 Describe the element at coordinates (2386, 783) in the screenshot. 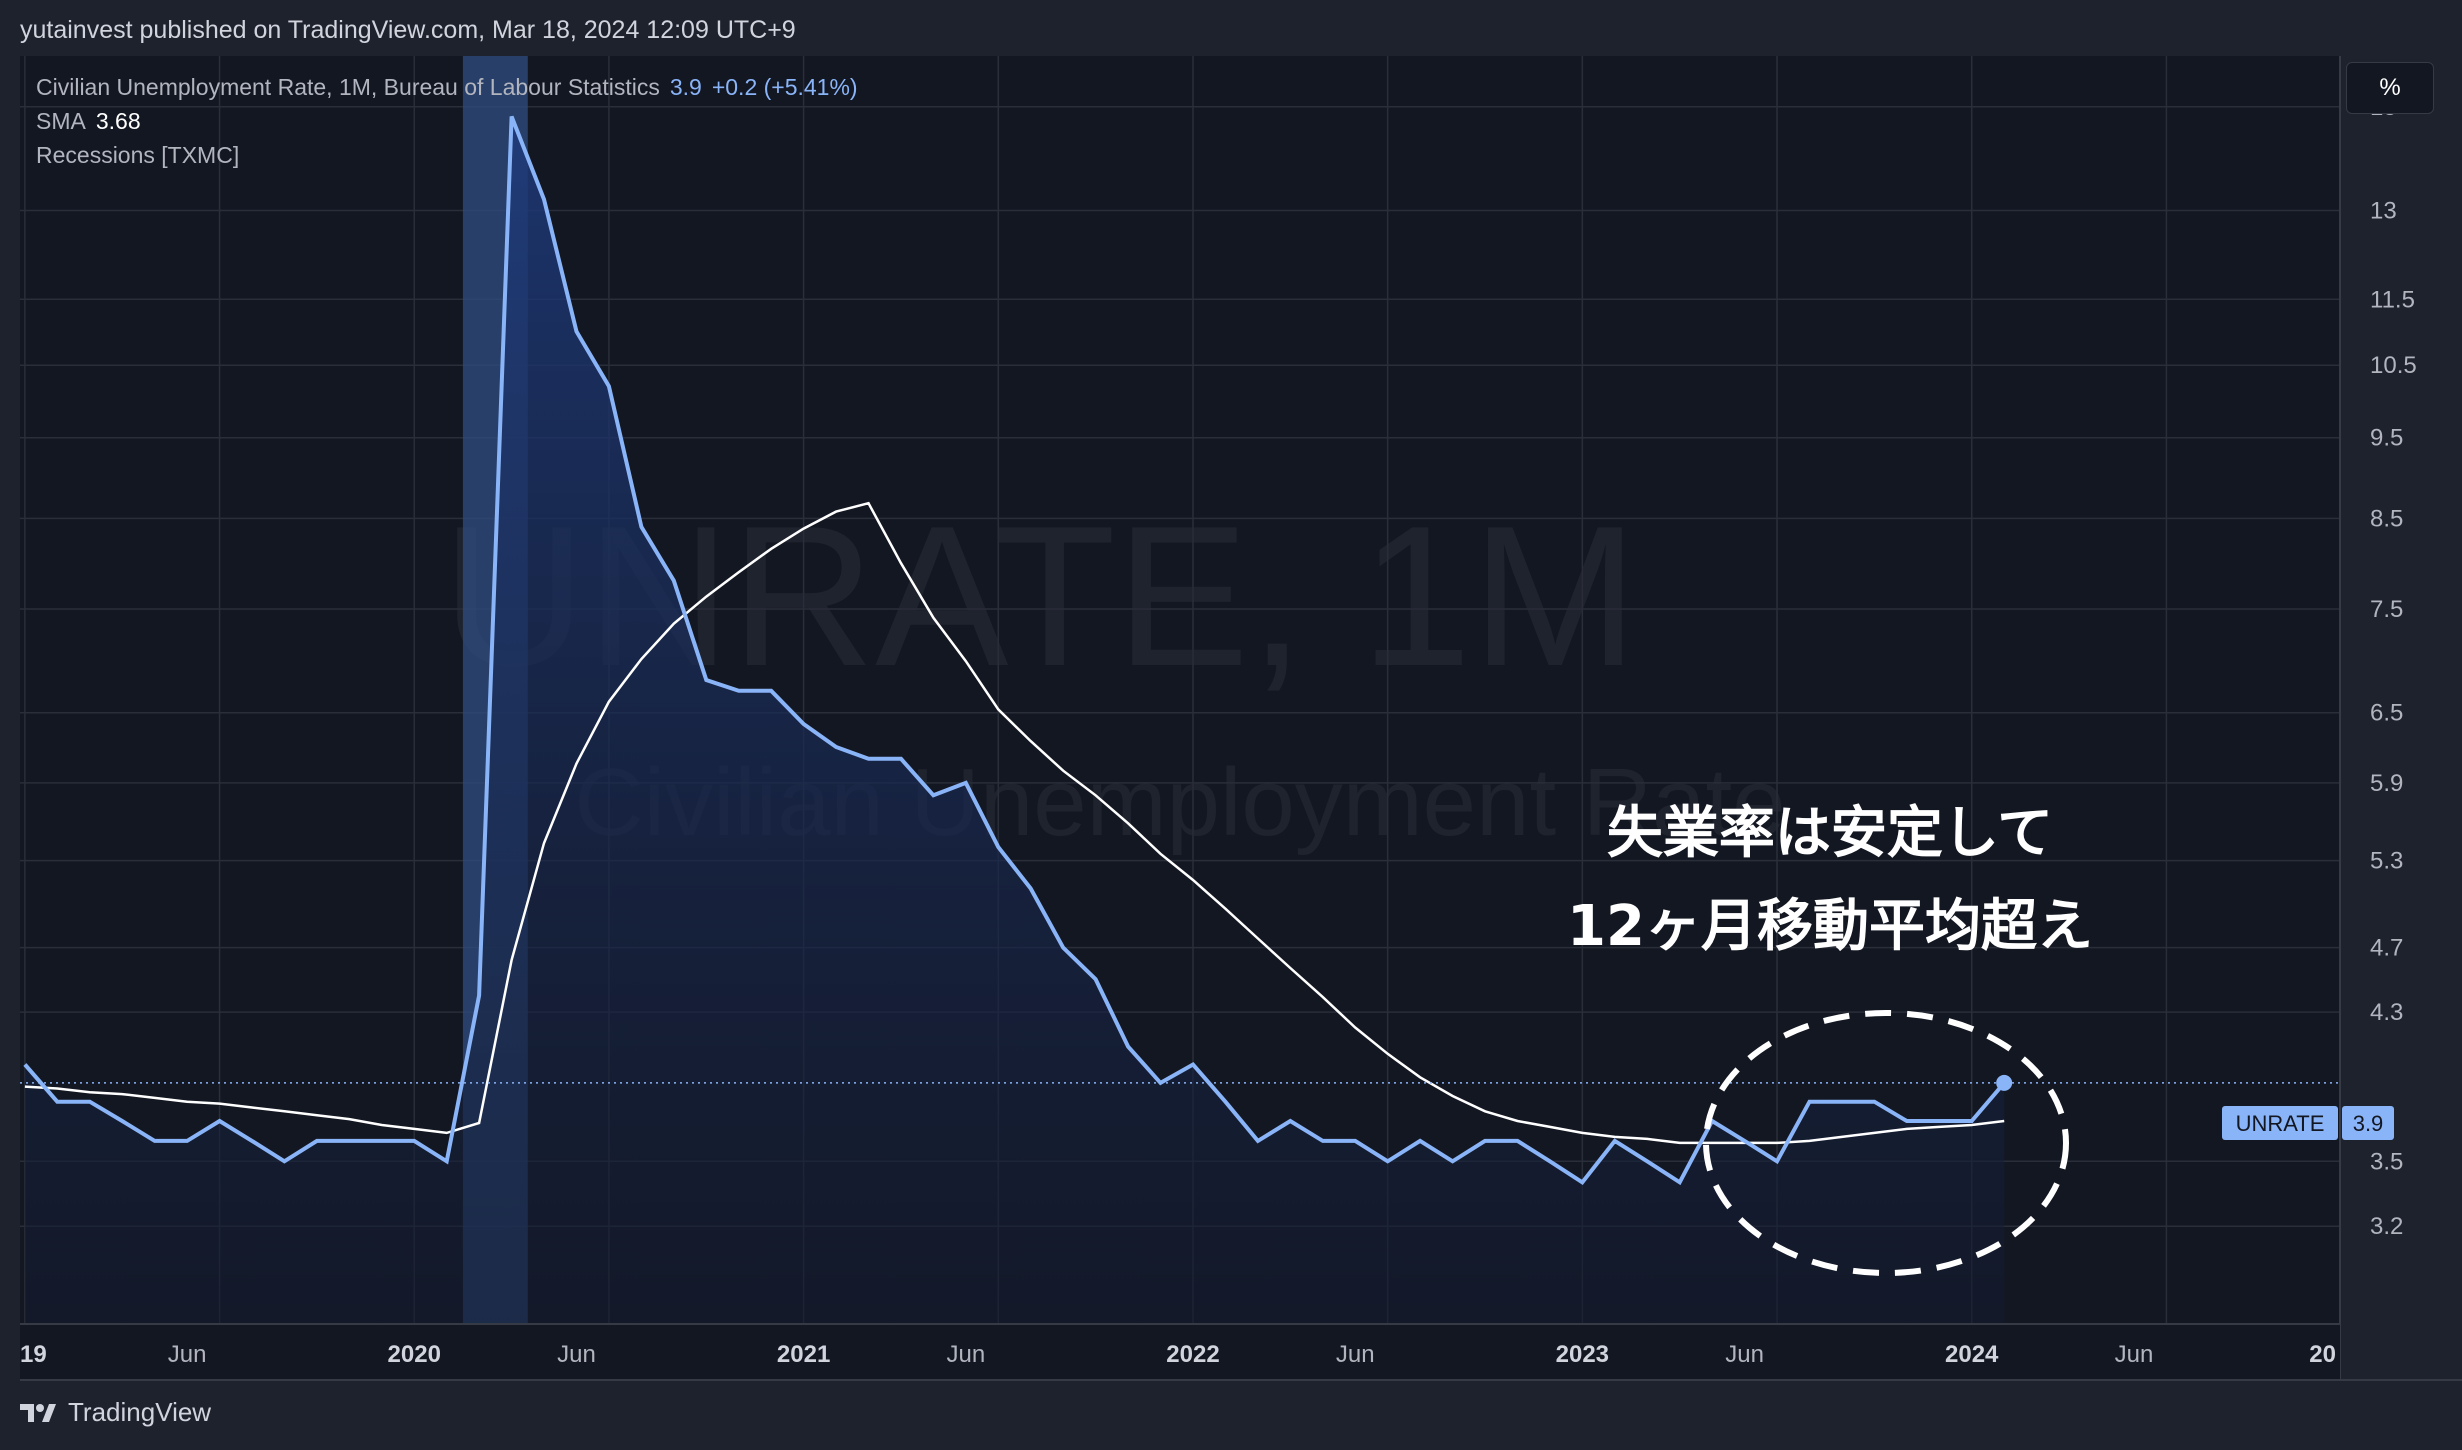

I see `price-tick-label: 5.9` at that location.